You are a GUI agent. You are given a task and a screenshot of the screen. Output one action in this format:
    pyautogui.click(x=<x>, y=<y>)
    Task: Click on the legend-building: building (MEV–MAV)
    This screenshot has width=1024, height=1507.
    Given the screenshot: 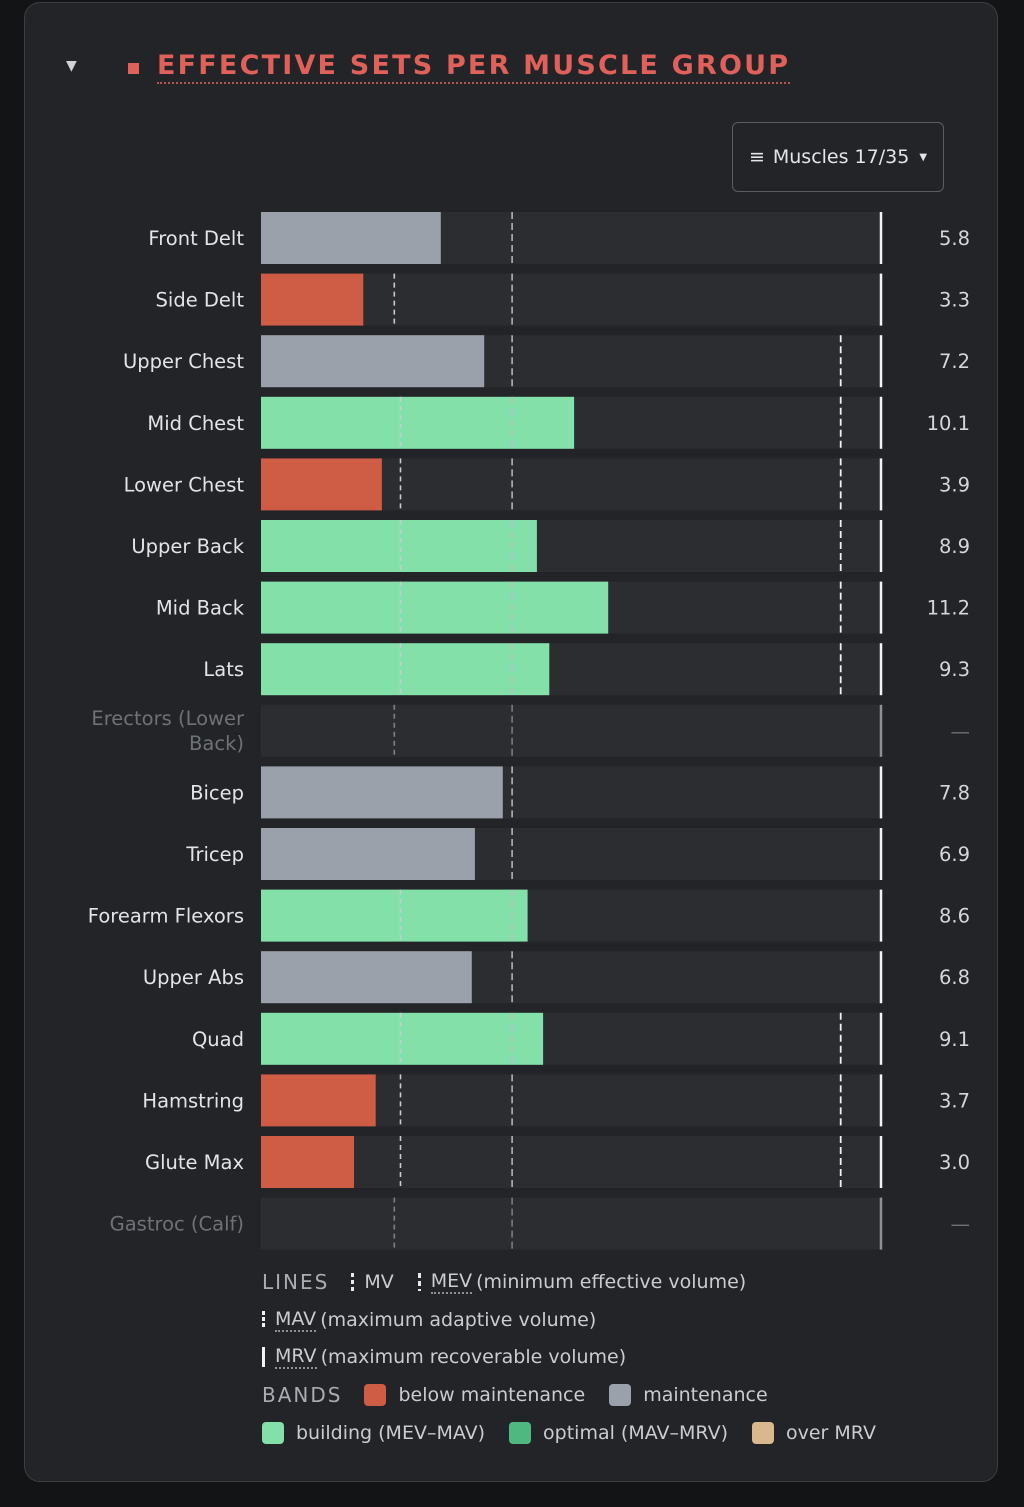 What is the action you would take?
    pyautogui.click(x=391, y=1433)
    